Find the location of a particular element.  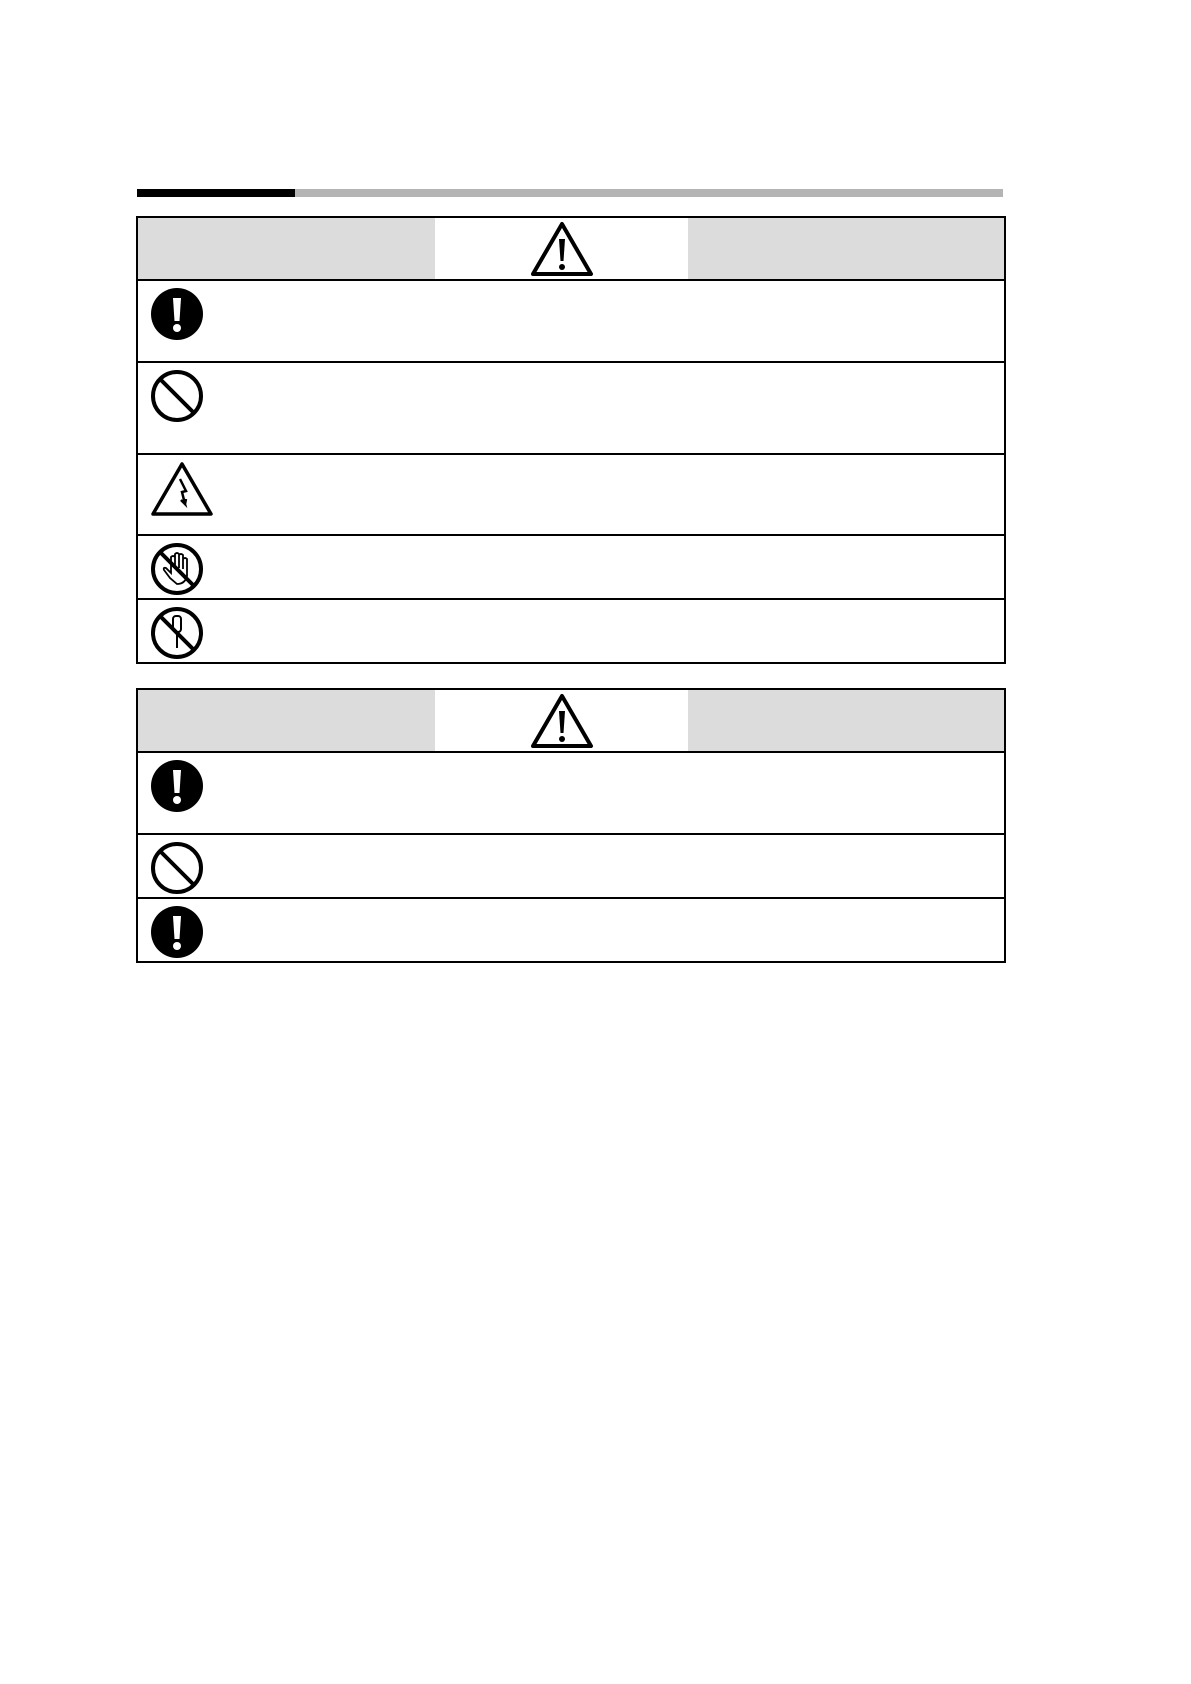

caution-table is located at coordinates (571, 825).